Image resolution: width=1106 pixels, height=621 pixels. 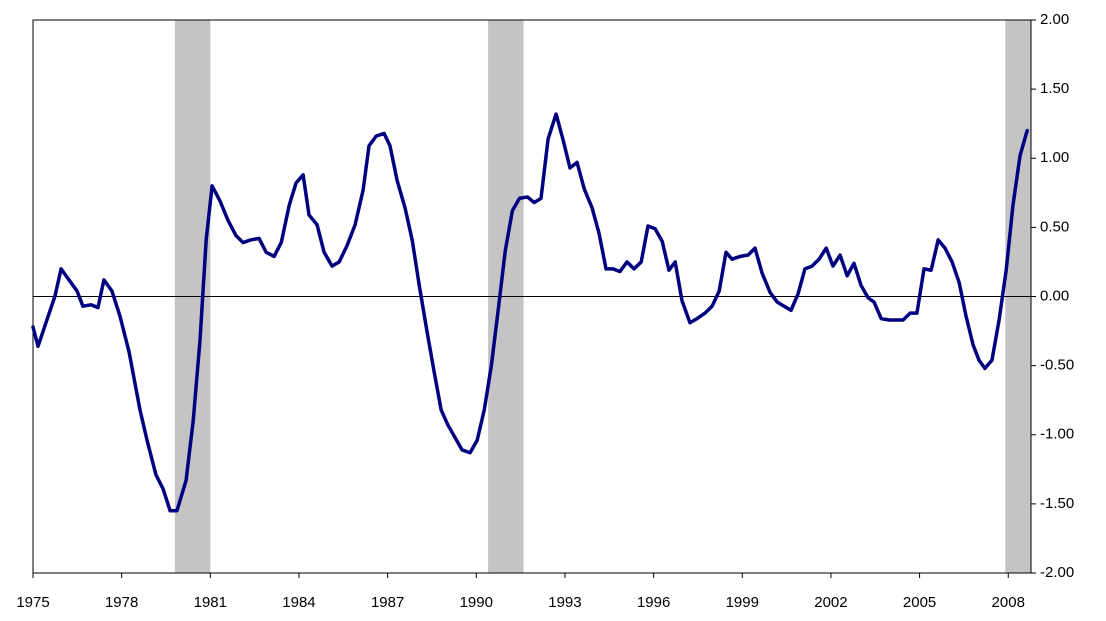 What do you see at coordinates (1057, 503) in the screenshot?
I see `y-tick-label: -1.50` at bounding box center [1057, 503].